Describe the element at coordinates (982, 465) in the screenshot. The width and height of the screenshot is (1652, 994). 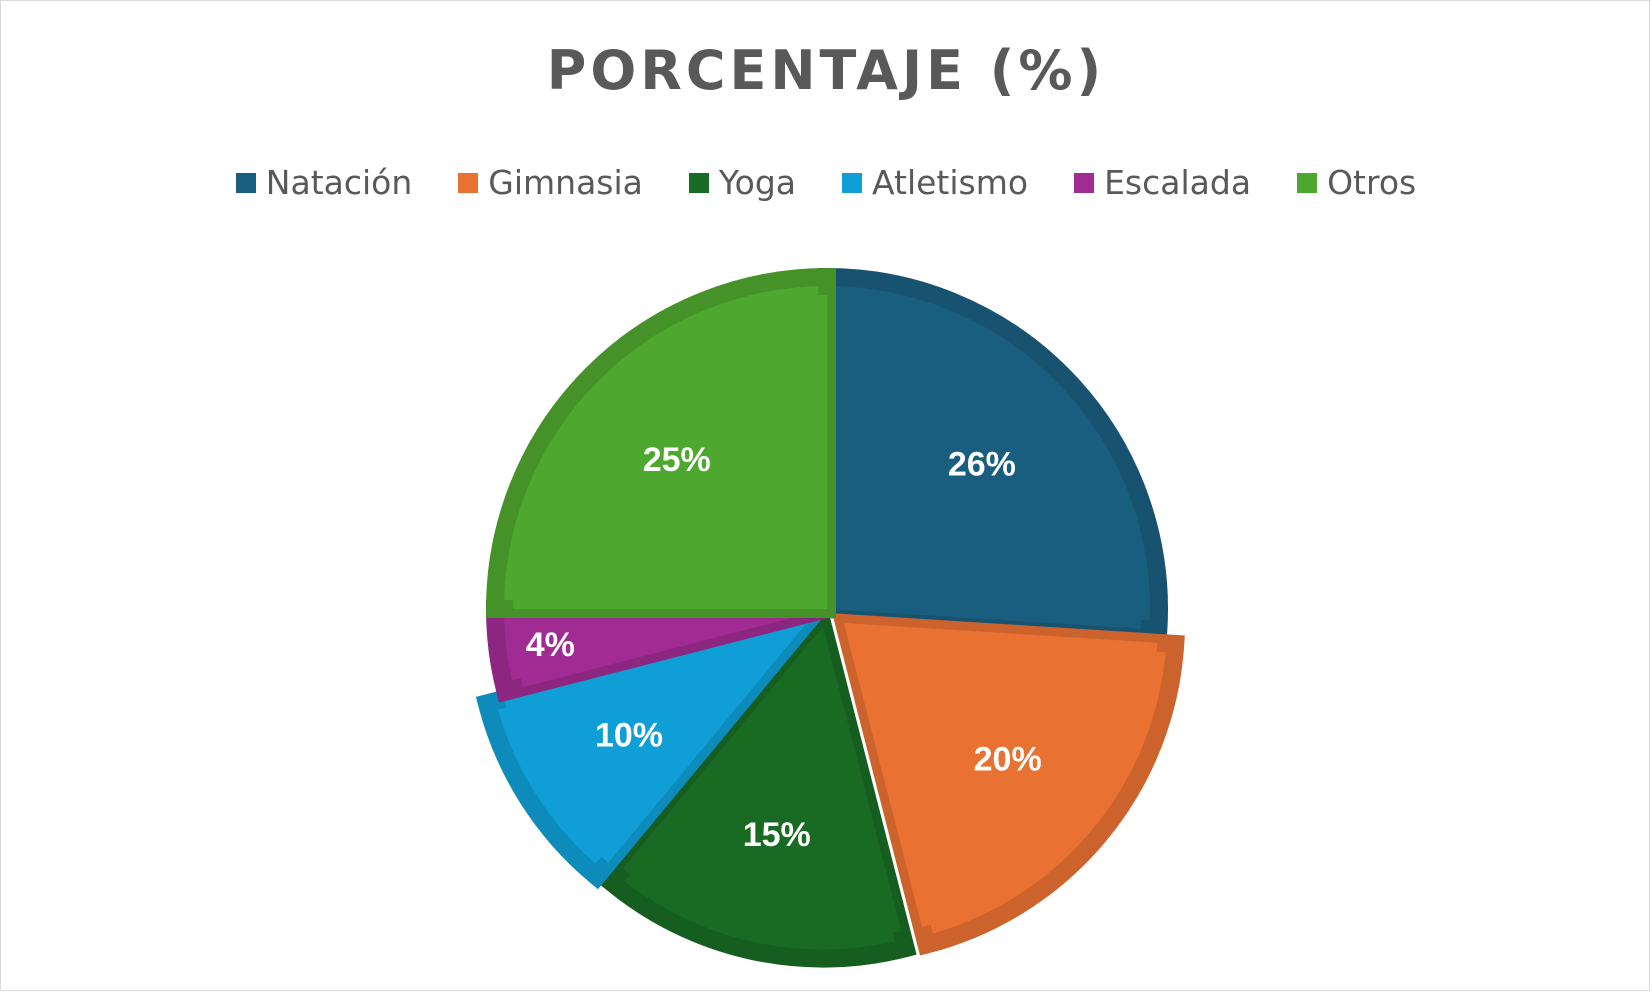
I see `data-label: 26%` at that location.